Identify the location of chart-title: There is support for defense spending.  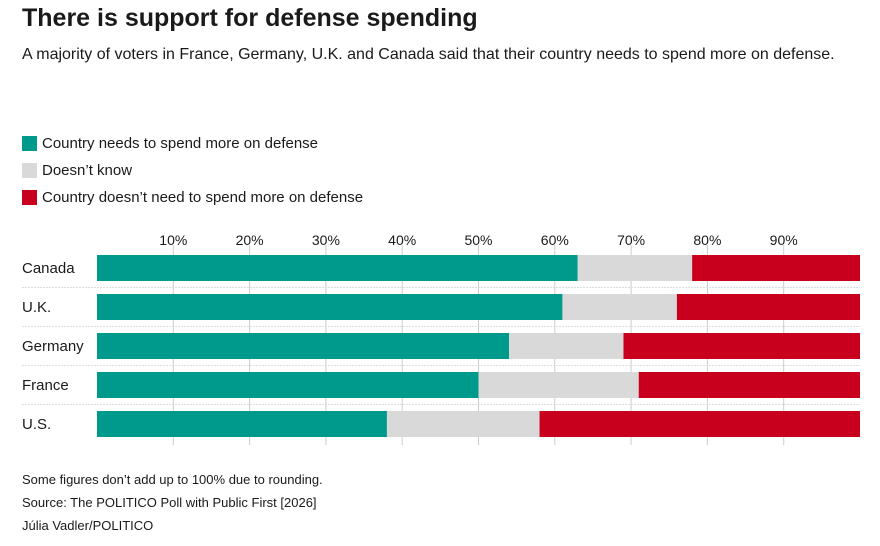
(250, 18).